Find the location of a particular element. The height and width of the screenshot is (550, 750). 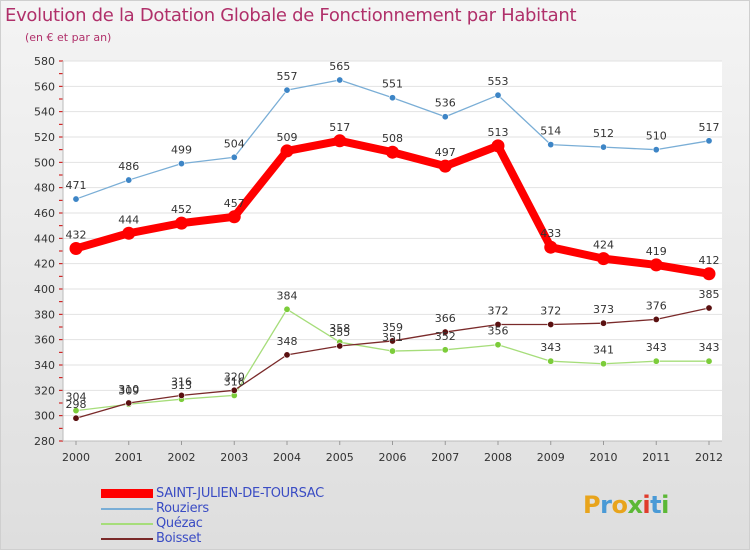

data-label: 384 is located at coordinates (287, 295).